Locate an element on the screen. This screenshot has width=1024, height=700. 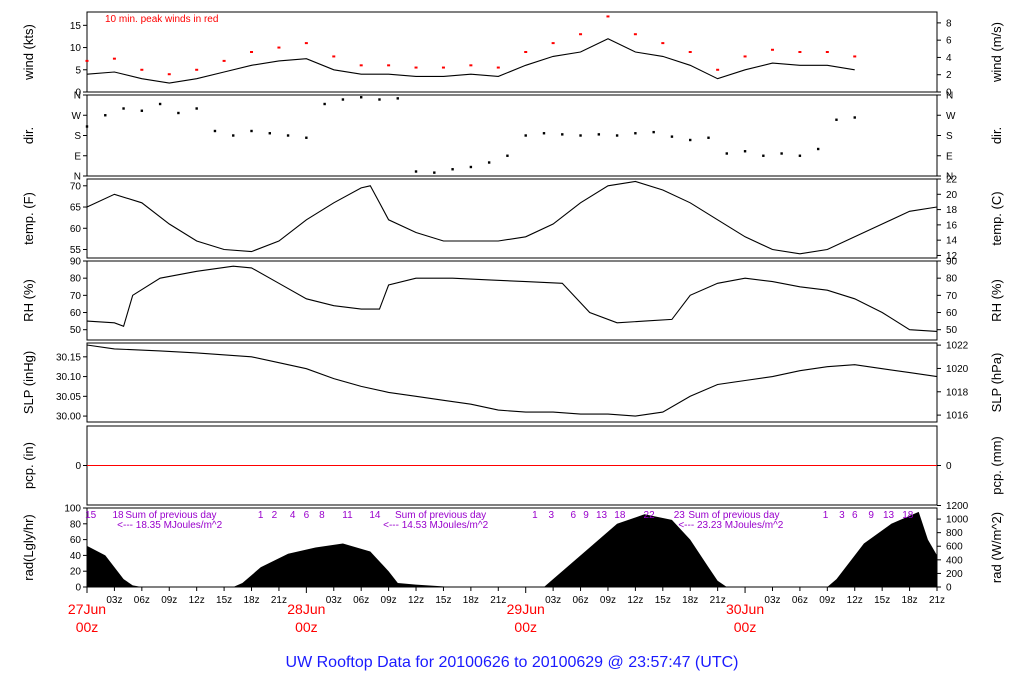
right-tick-label: 2 is located at coordinates (949, 75).